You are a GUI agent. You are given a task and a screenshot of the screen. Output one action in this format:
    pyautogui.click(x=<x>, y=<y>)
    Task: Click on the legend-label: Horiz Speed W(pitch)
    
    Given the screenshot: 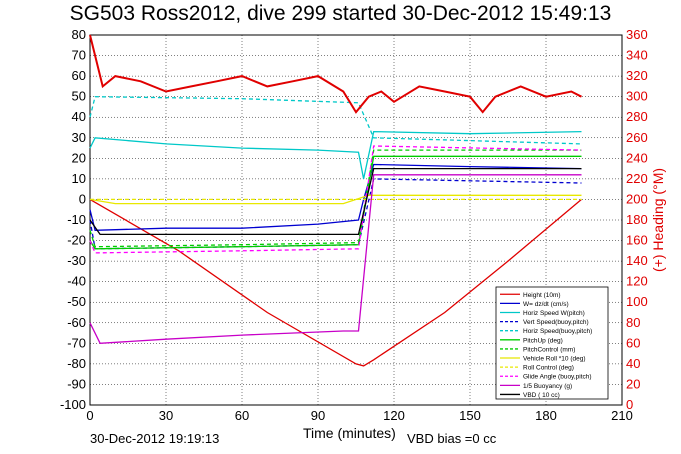 What is the action you would take?
    pyautogui.click(x=554, y=313)
    